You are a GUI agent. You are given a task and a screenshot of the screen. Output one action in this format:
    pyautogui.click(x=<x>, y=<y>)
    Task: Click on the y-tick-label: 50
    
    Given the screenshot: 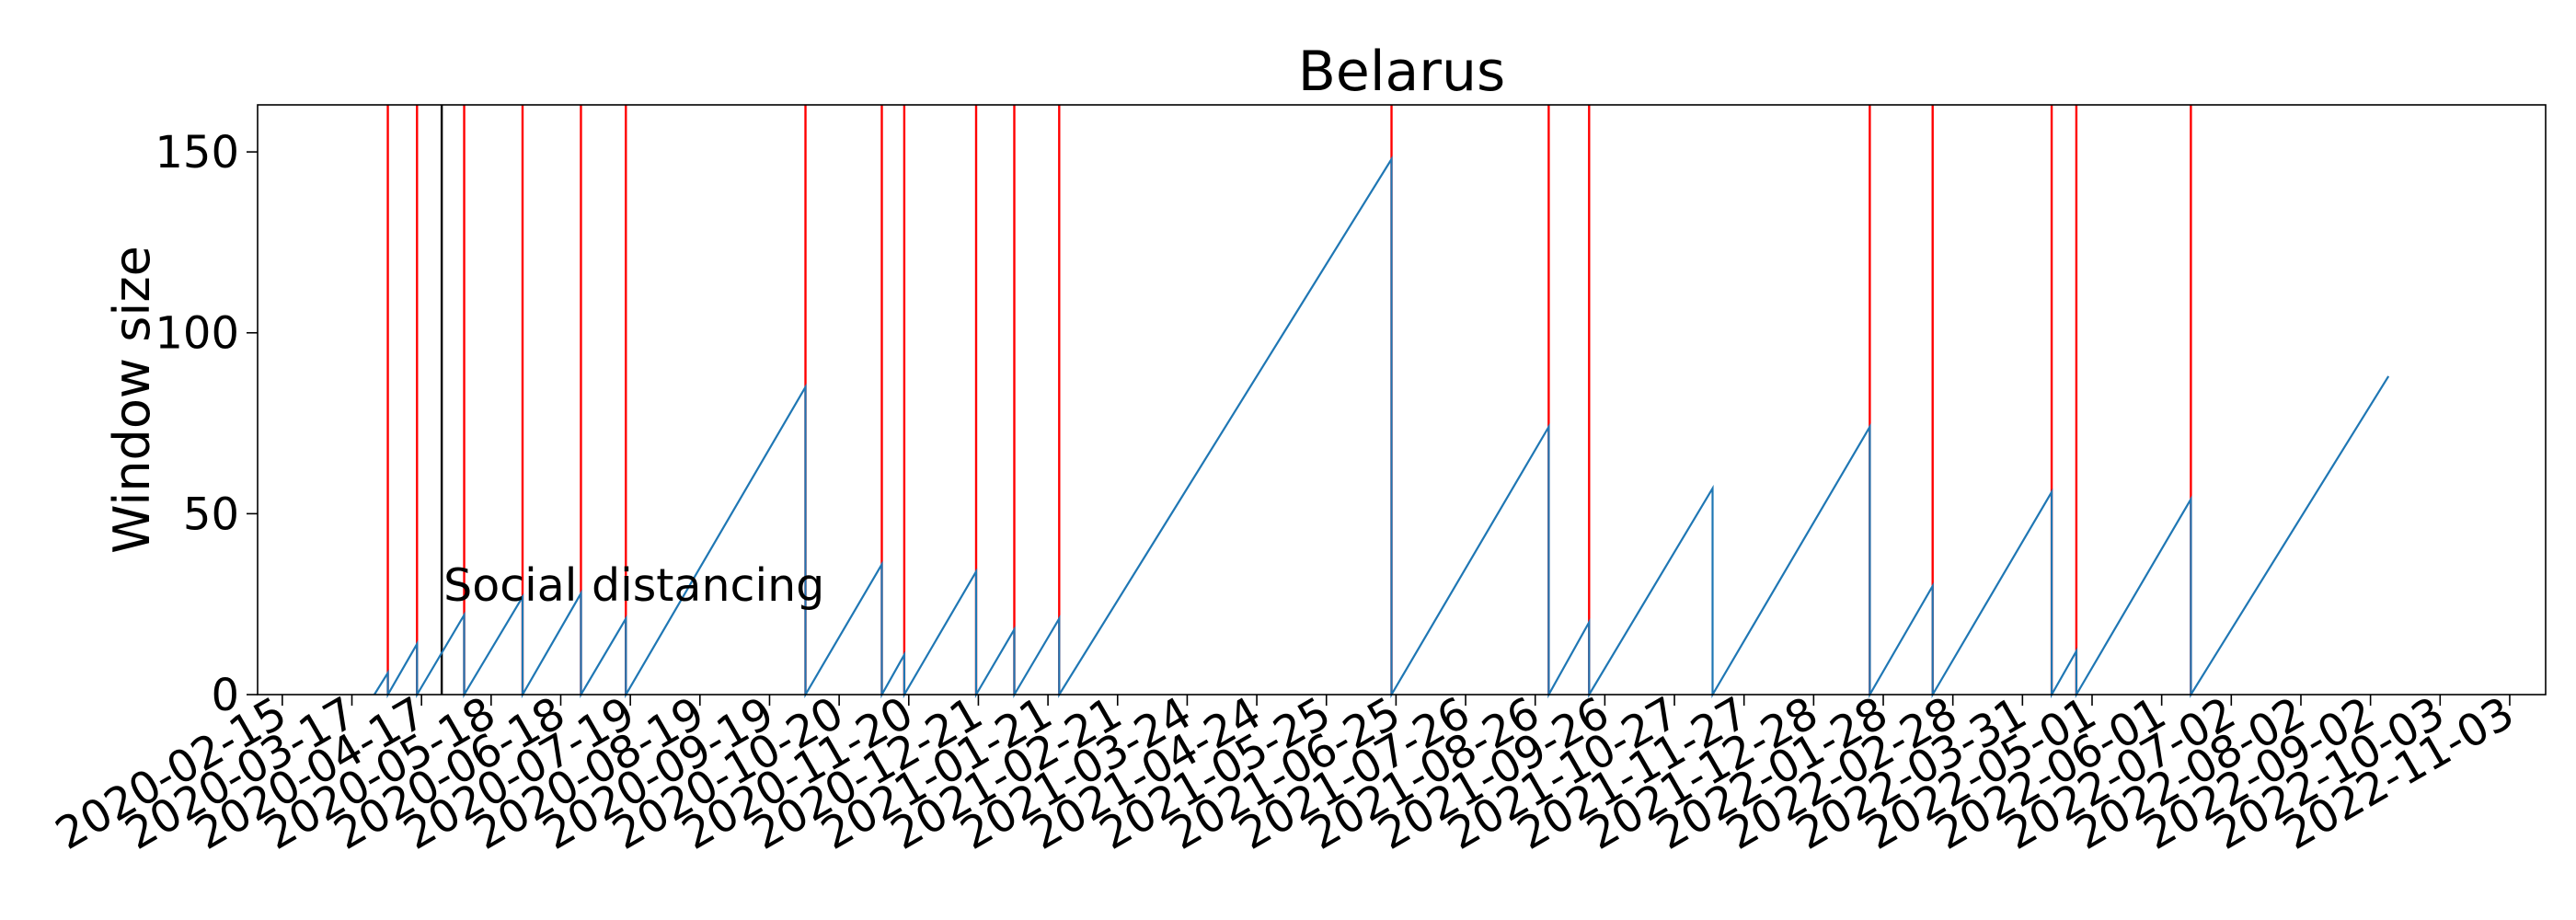 What is the action you would take?
    pyautogui.click(x=211, y=514)
    